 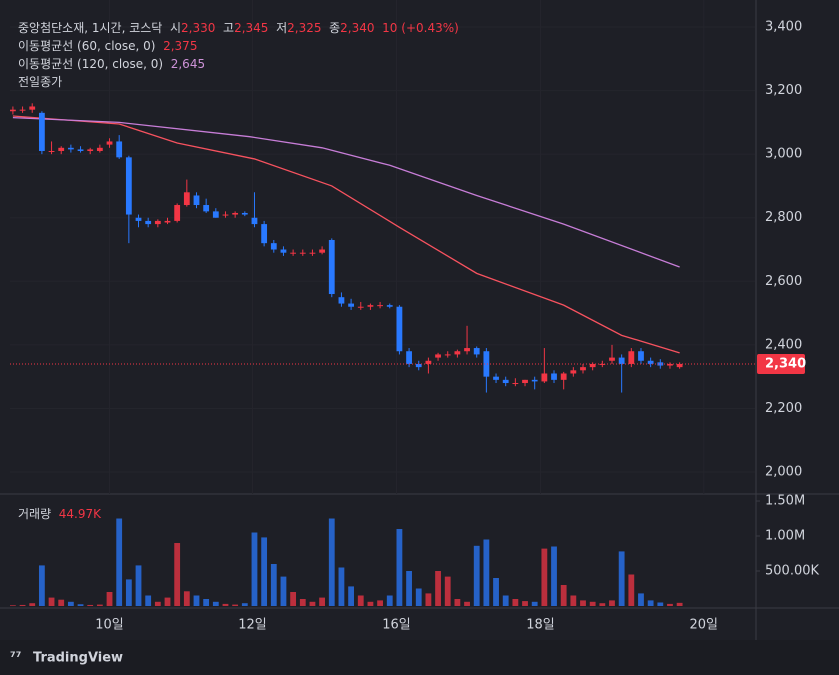 I want to click on label: 고, so click(x=229, y=28).